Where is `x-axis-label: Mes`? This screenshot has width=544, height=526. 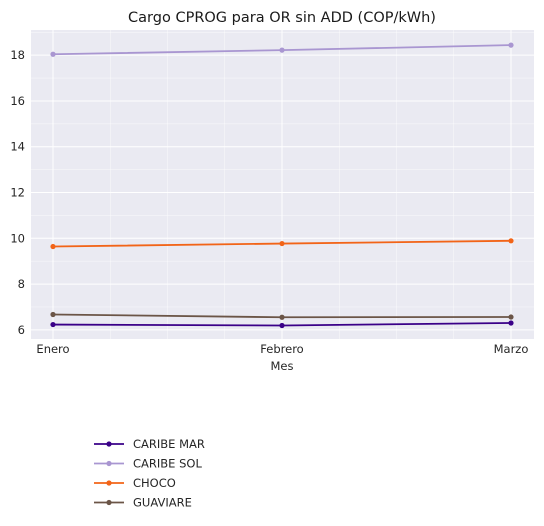
x-axis-label: Mes is located at coordinates (282, 366).